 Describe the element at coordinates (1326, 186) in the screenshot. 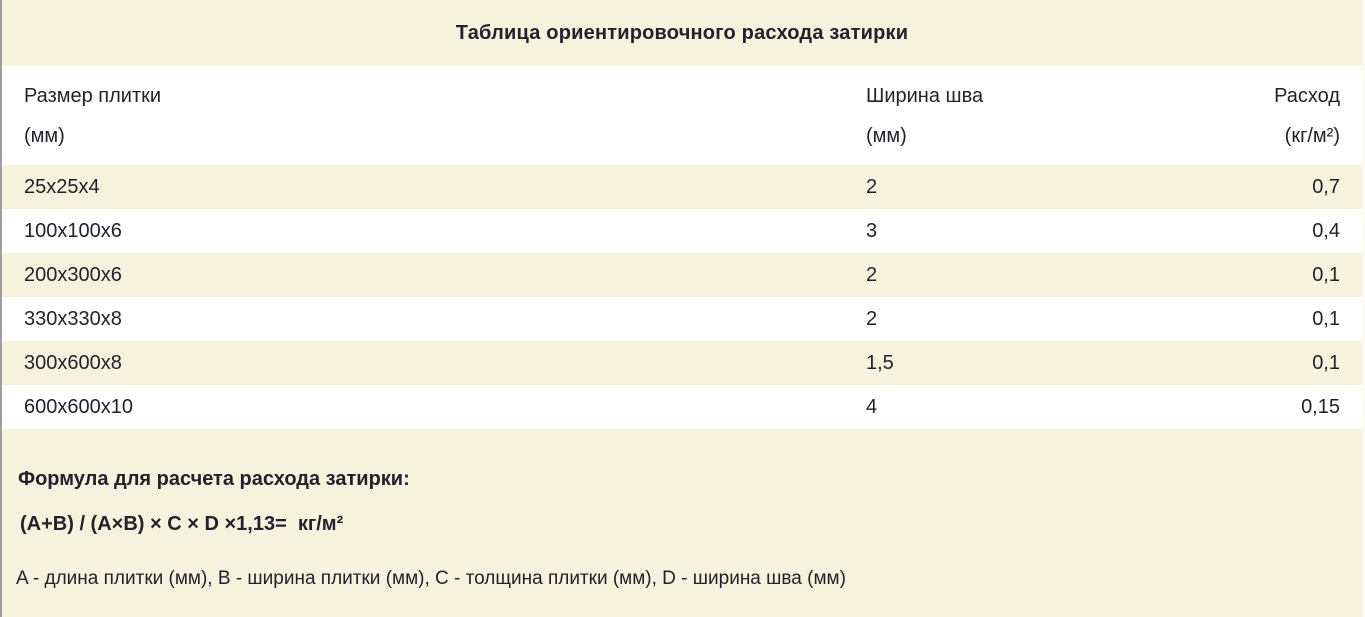

I see `cell-consumption: 0,7` at that location.